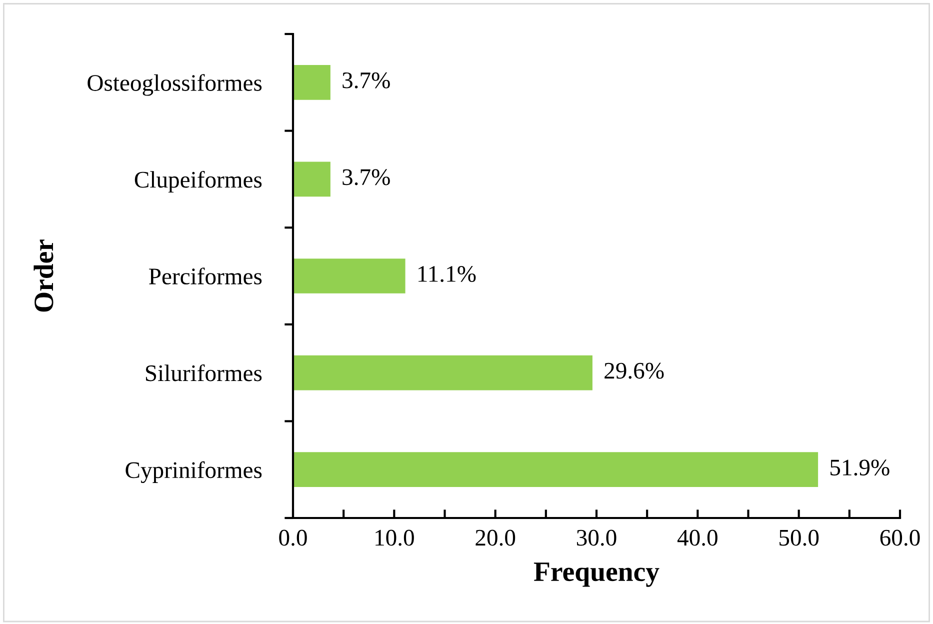 The image size is (933, 624). I want to click on data-label: 51.9%, so click(860, 468).